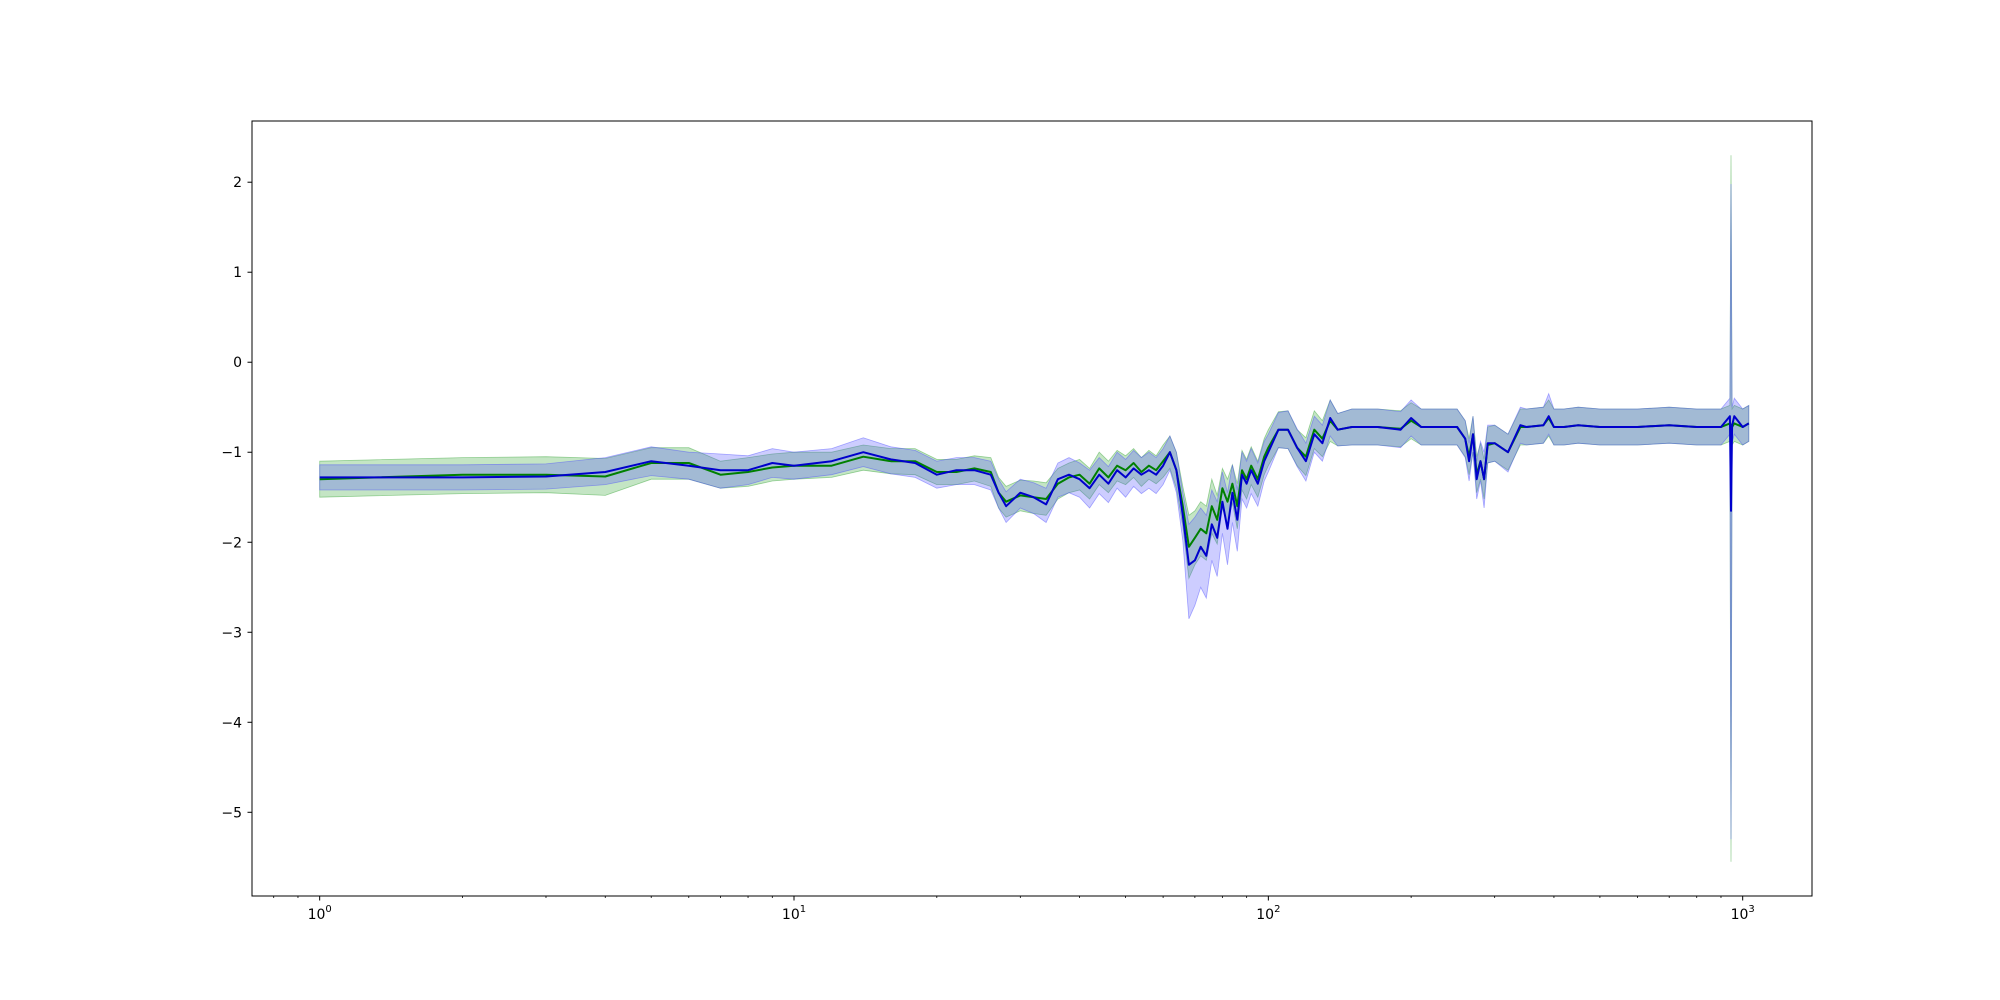  I want to click on x-axis: 10⁰ 10¹ 10² 10³, so click(1014, 909).